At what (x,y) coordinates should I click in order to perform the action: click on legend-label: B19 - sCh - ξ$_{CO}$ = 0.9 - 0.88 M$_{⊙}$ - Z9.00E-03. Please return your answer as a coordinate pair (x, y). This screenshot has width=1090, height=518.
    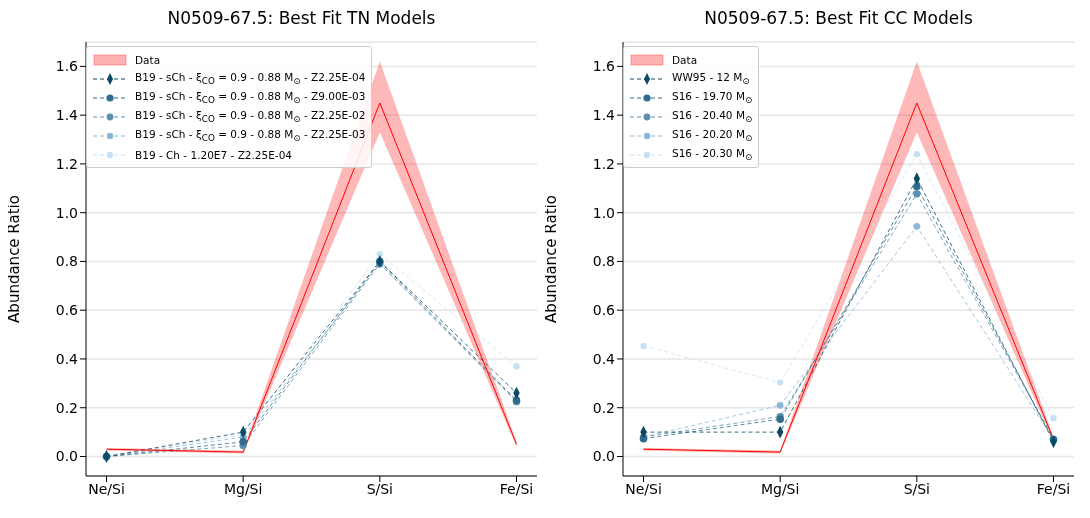
    Looking at the image, I should click on (250, 97).